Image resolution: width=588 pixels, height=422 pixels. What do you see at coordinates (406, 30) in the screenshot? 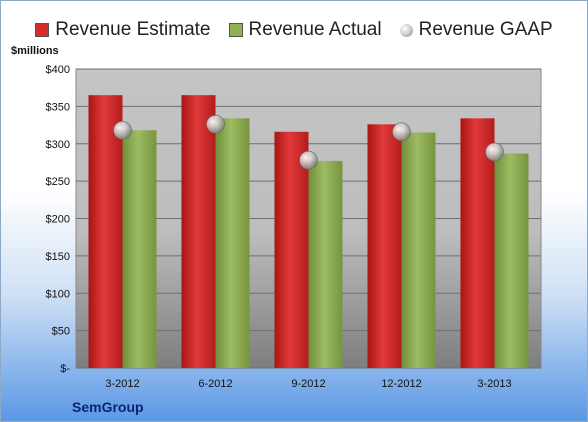
I see `legend-marker-gaap` at bounding box center [406, 30].